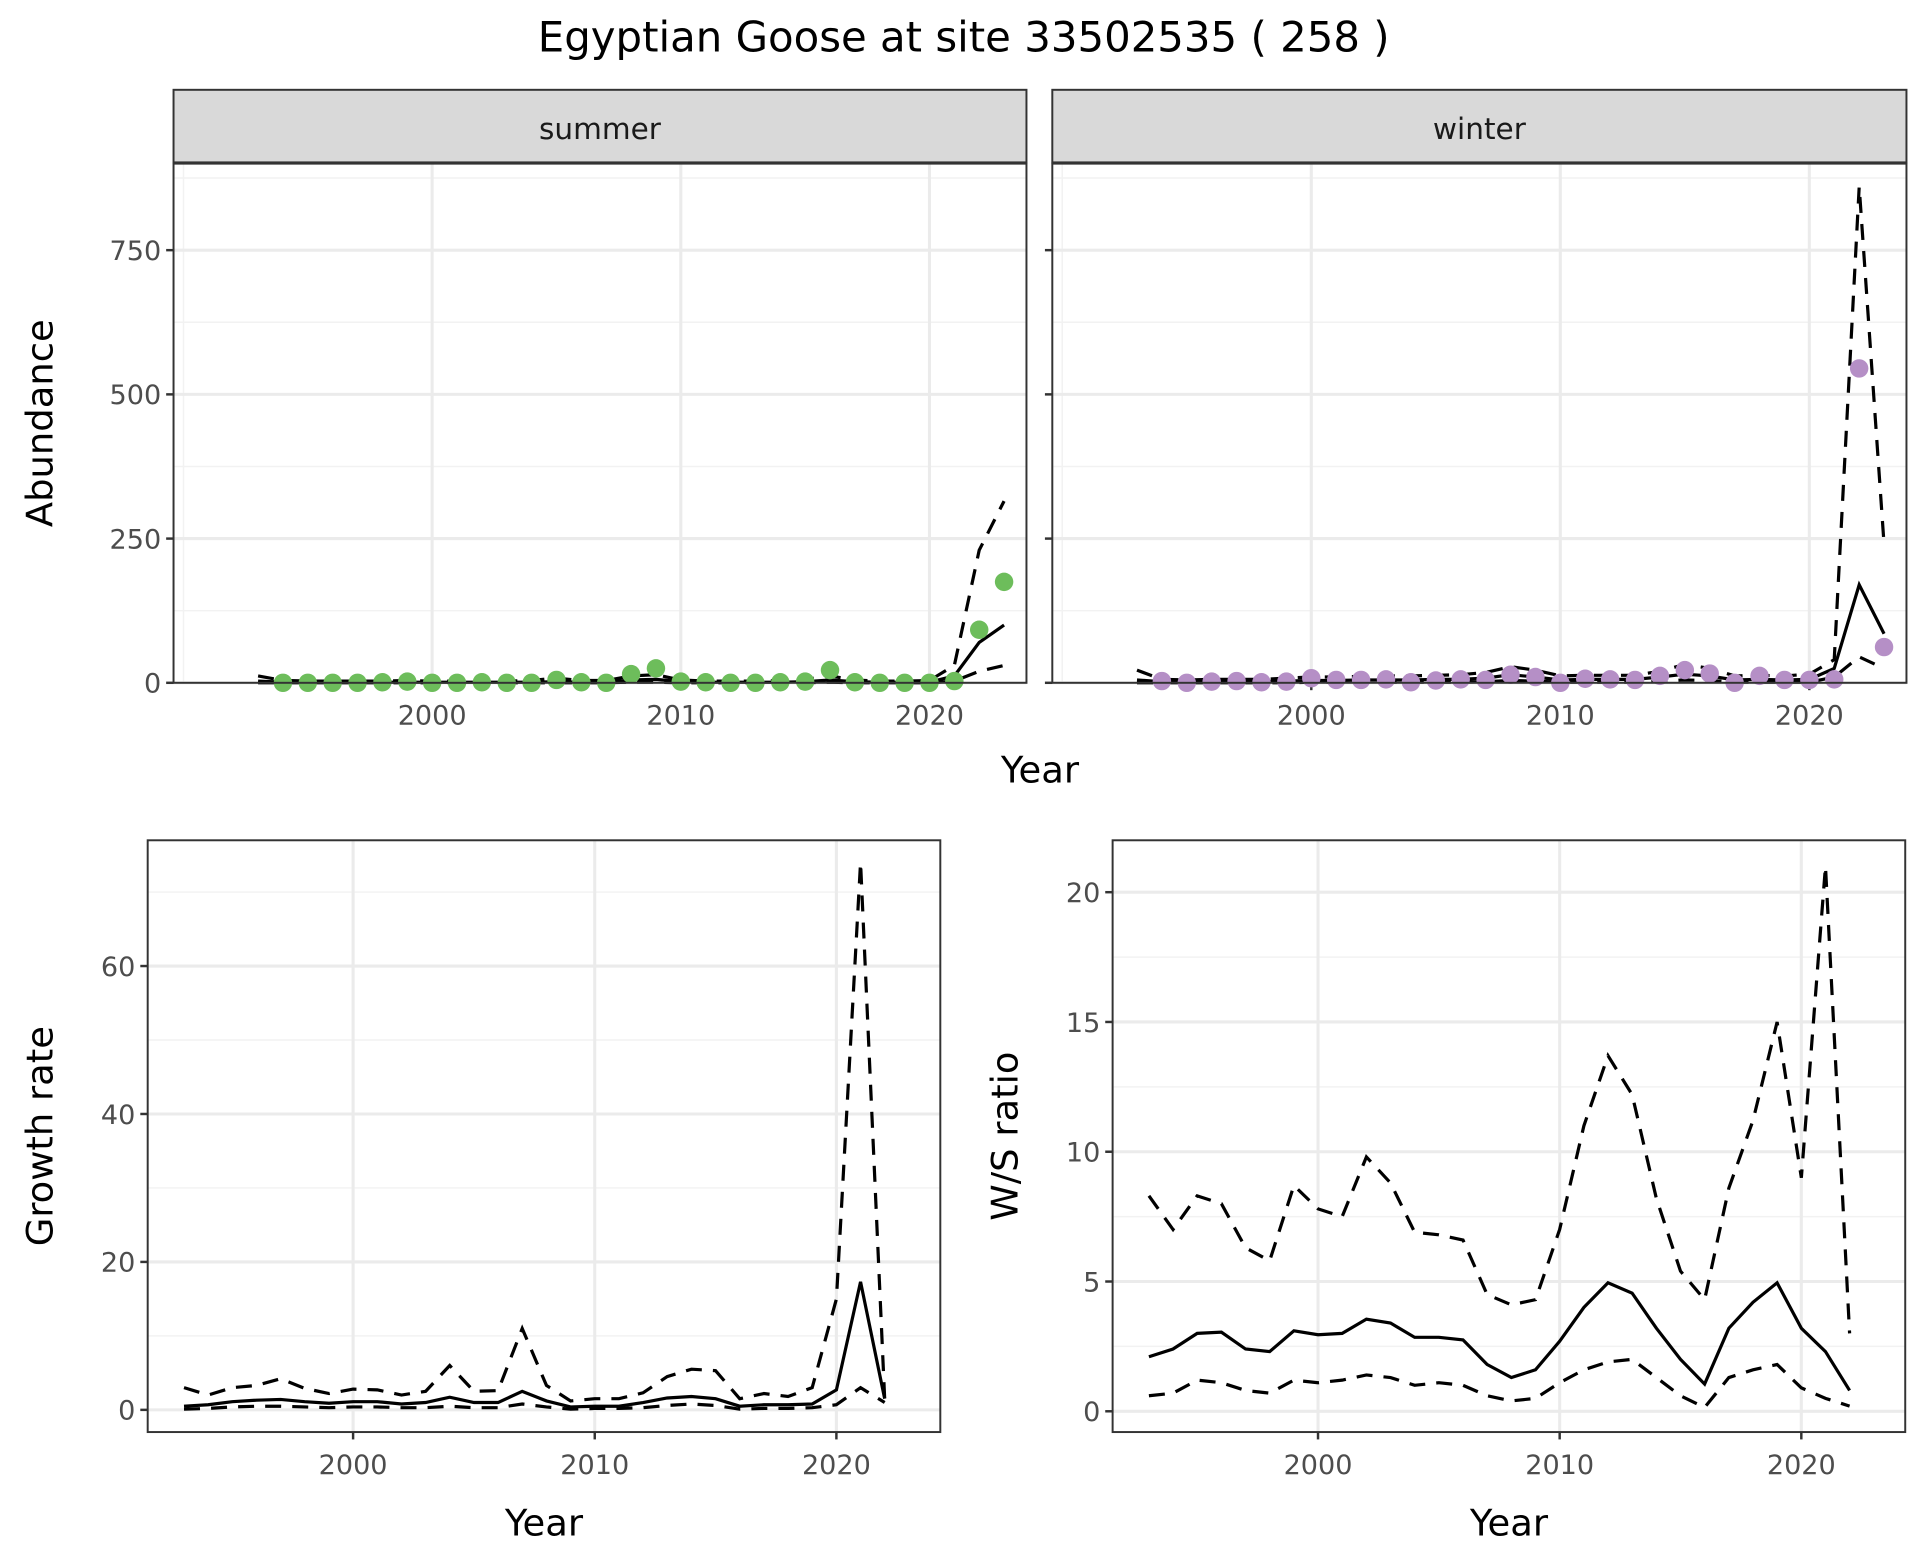  Describe the element at coordinates (136, 395) in the screenshot. I see `y-tick-label: 500` at that location.